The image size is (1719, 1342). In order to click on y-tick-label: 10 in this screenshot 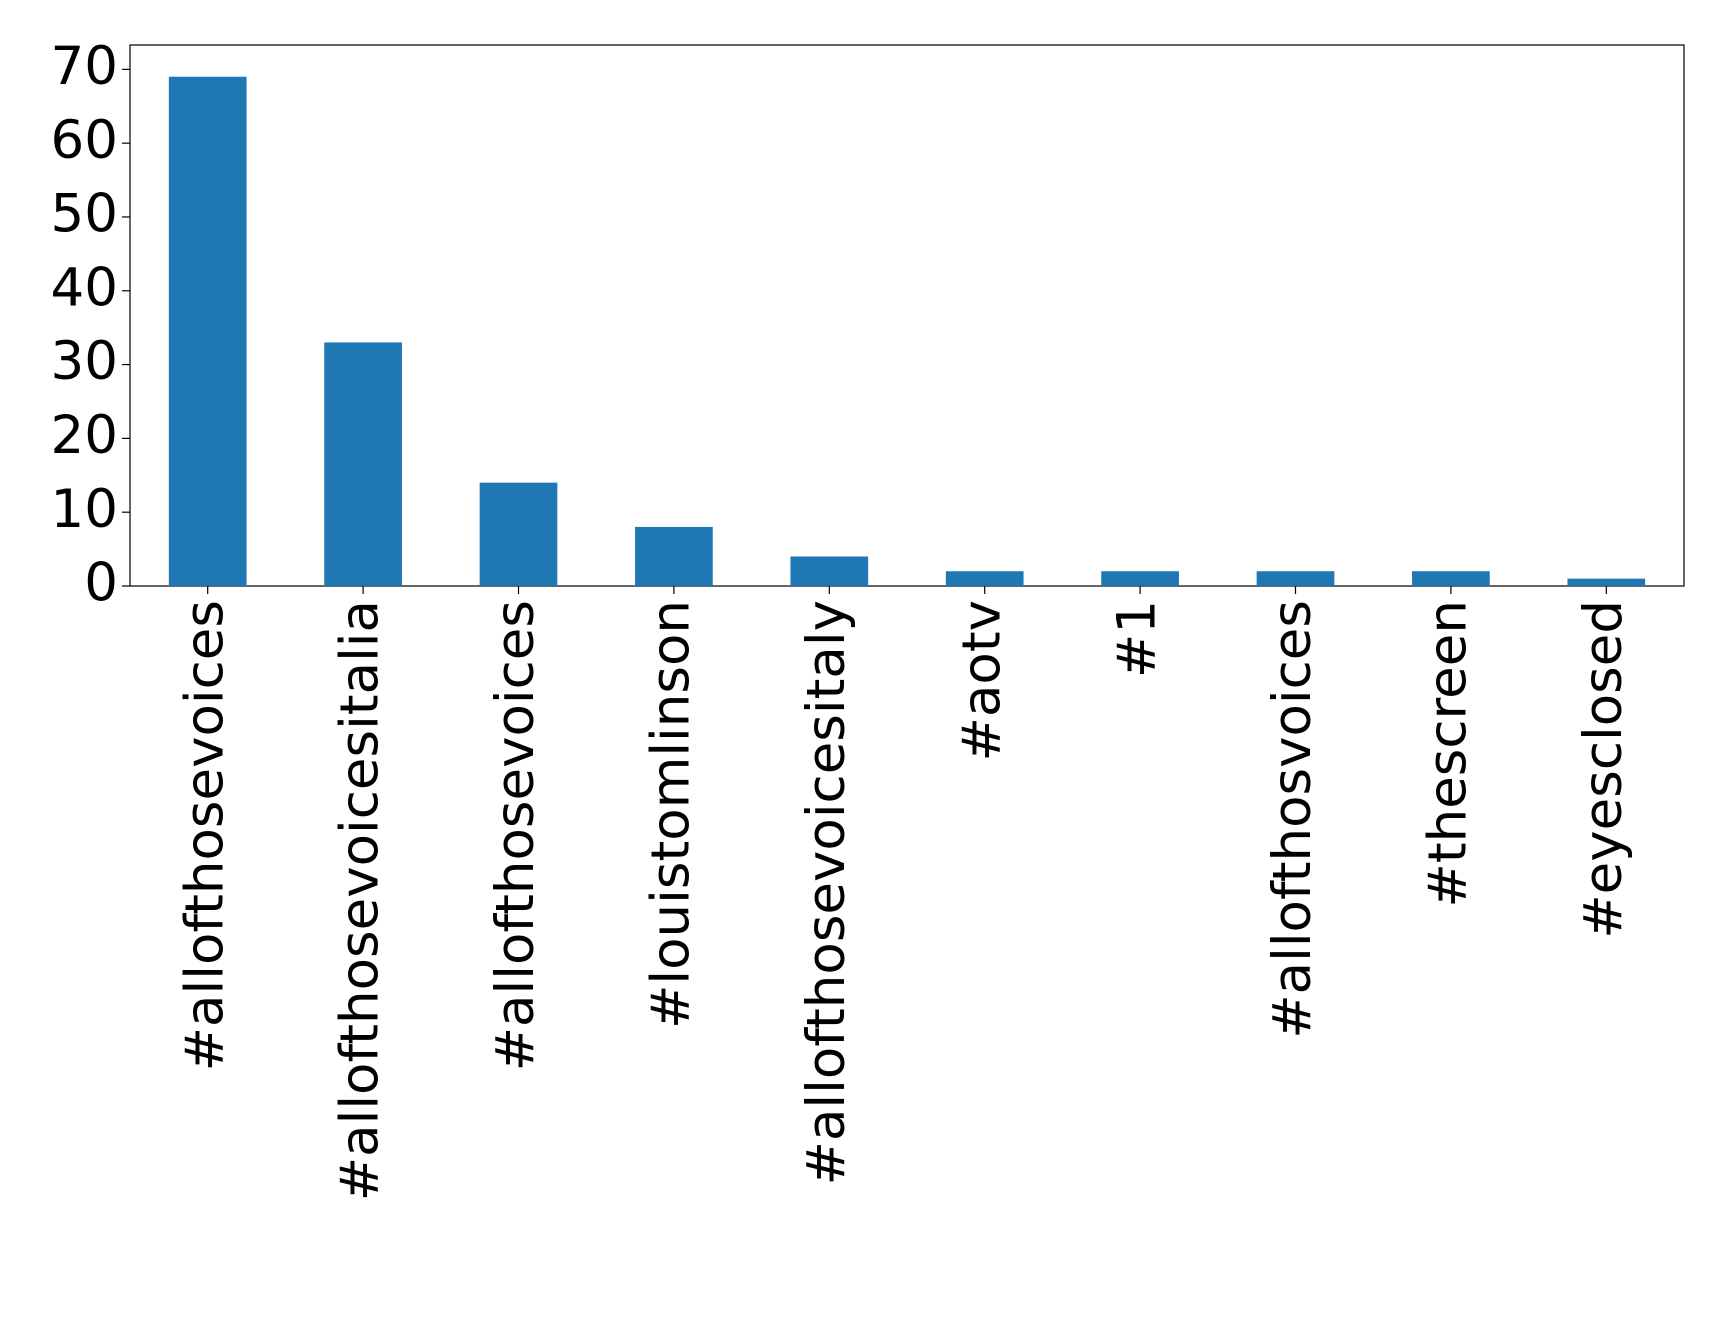, I will do `click(84, 509)`.